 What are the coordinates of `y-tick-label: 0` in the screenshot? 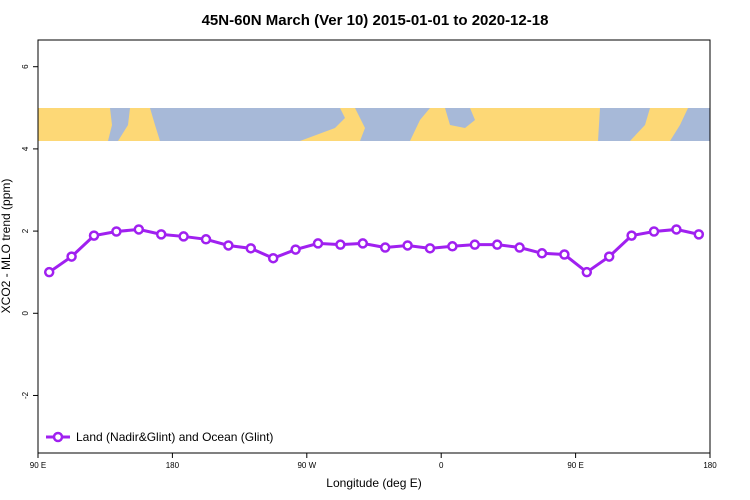 It's located at (25, 313).